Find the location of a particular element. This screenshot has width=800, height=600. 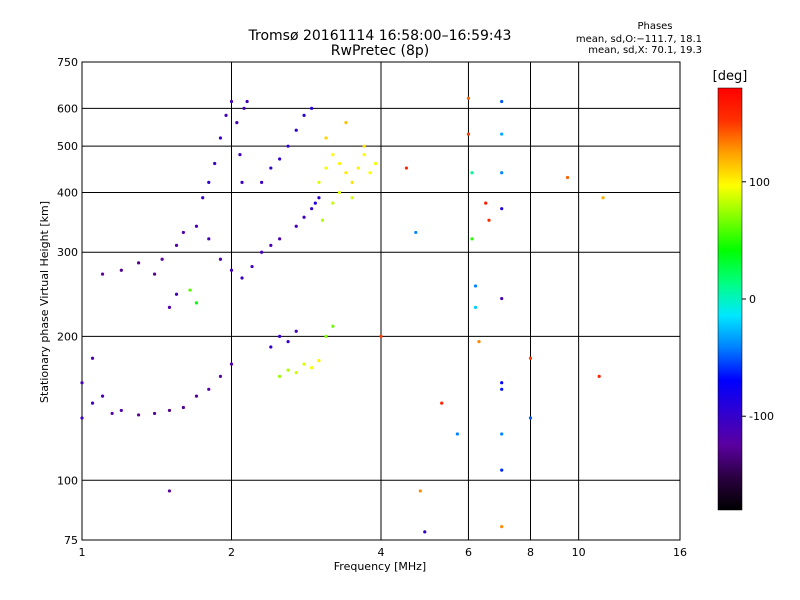

chart-title: Tromsø 20161114 16:58:00–16:59:43 is located at coordinates (380, 36).